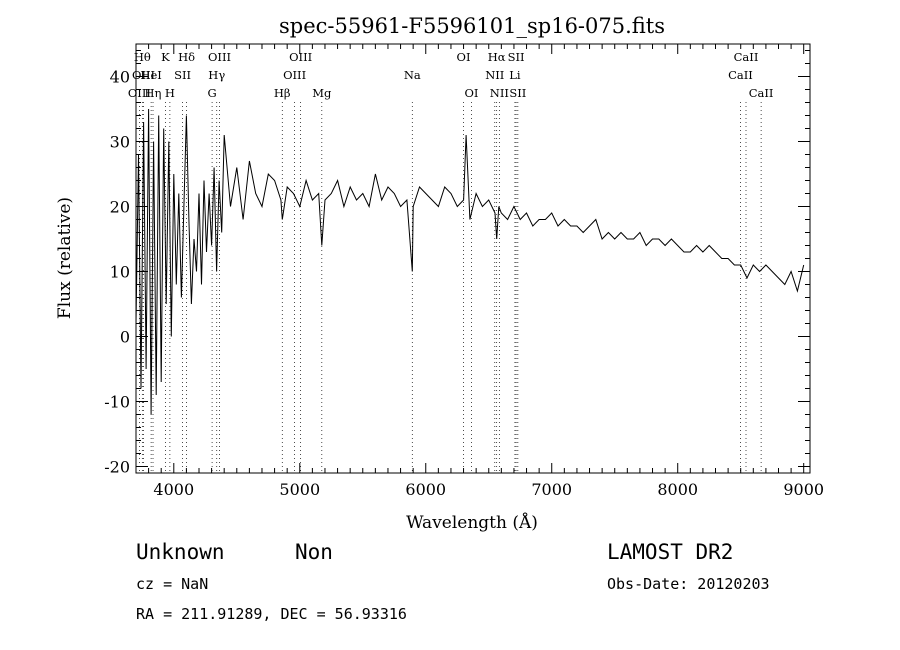 This screenshot has width=900, height=650. I want to click on spectral-line-label: Hβ, so click(282, 93).